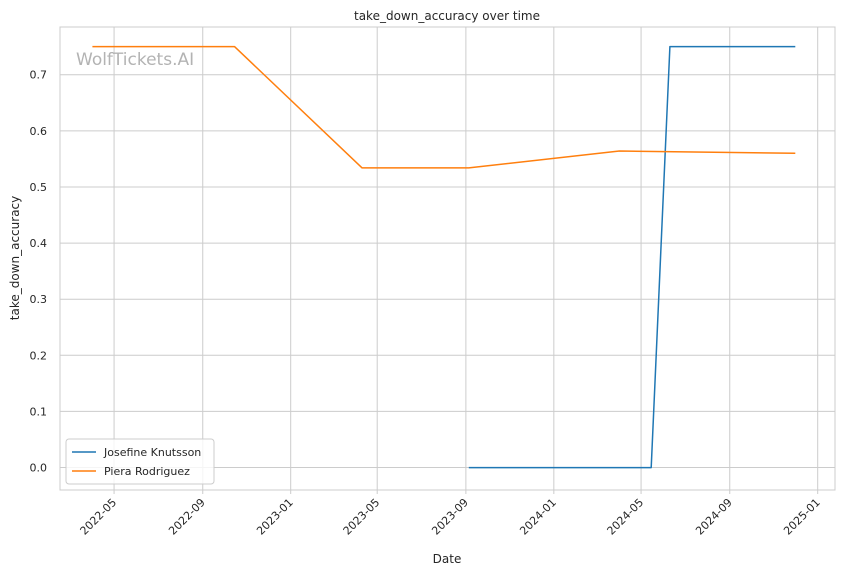 The image size is (845, 575). Describe the element at coordinates (152, 452) in the screenshot. I see `legend-label: Josefine Knutsson` at that location.